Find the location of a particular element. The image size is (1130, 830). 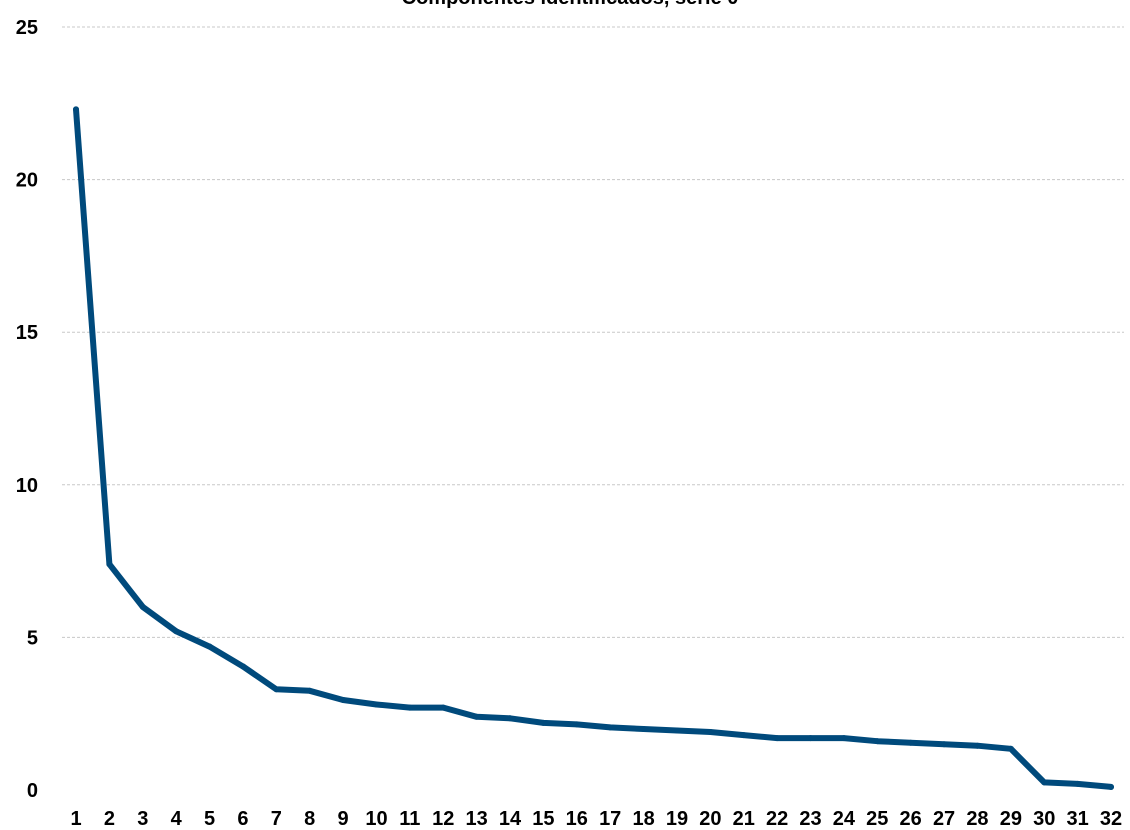

x-tick-label: 15 is located at coordinates (543, 819).